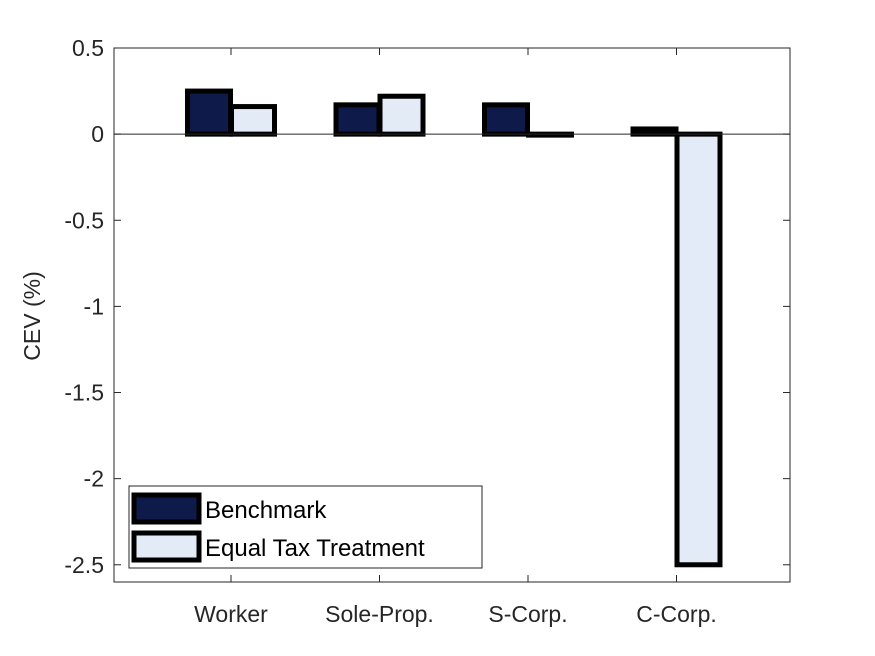  Describe the element at coordinates (654, 131) in the screenshot. I see `bar-benchmark-c-corp-` at that location.